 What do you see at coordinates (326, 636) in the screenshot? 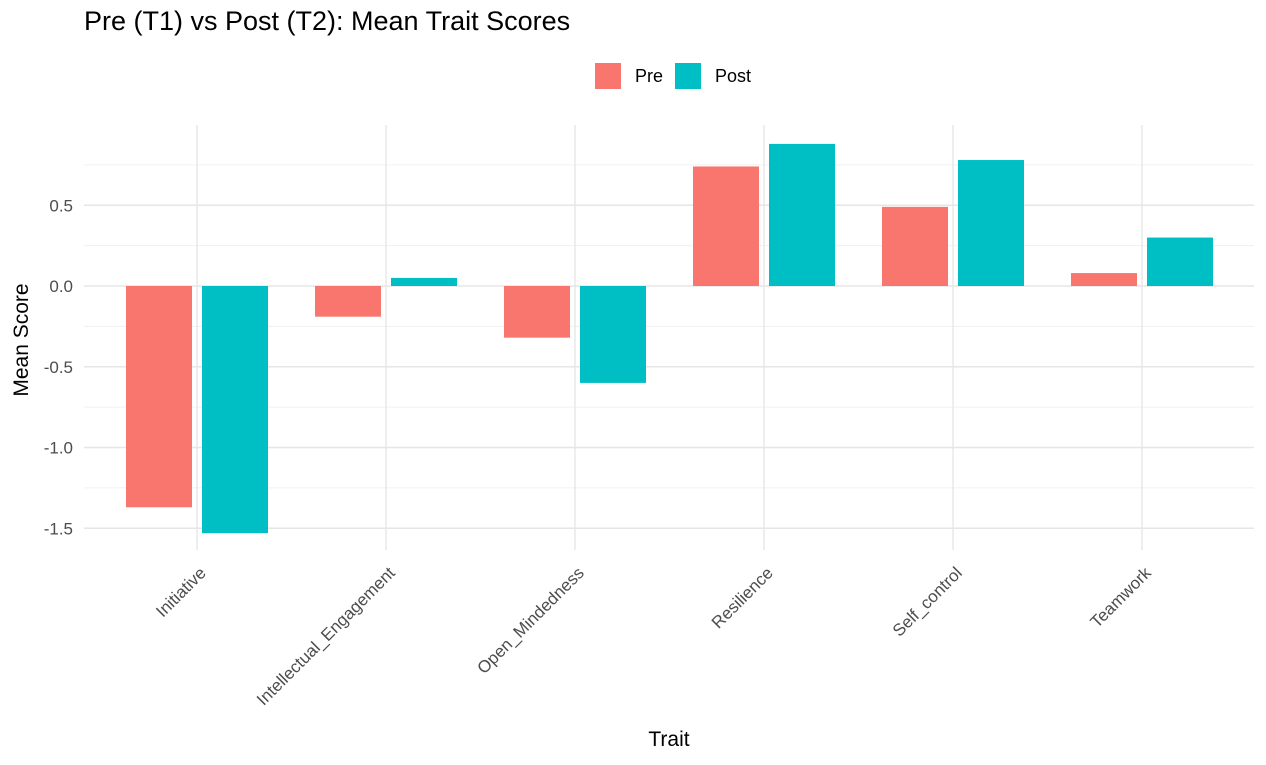
I see `x-tick-label: Intellectual_Engagement` at bounding box center [326, 636].